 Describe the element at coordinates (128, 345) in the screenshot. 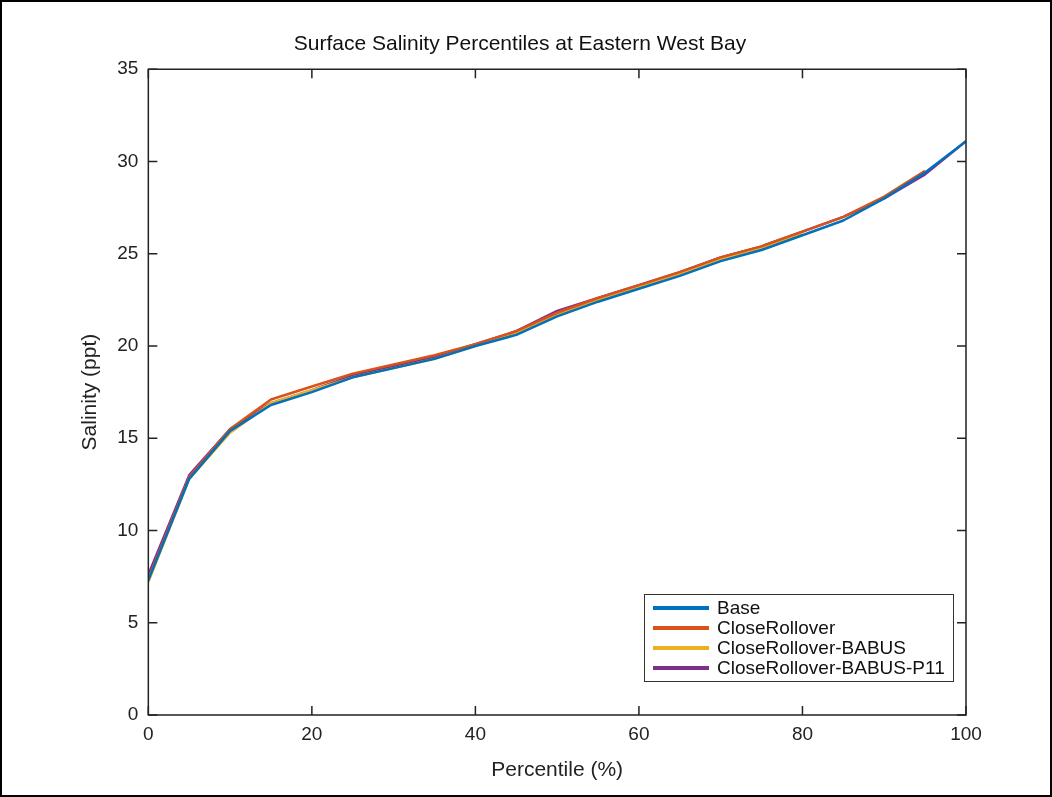

I see `y-tick-label: 20` at that location.